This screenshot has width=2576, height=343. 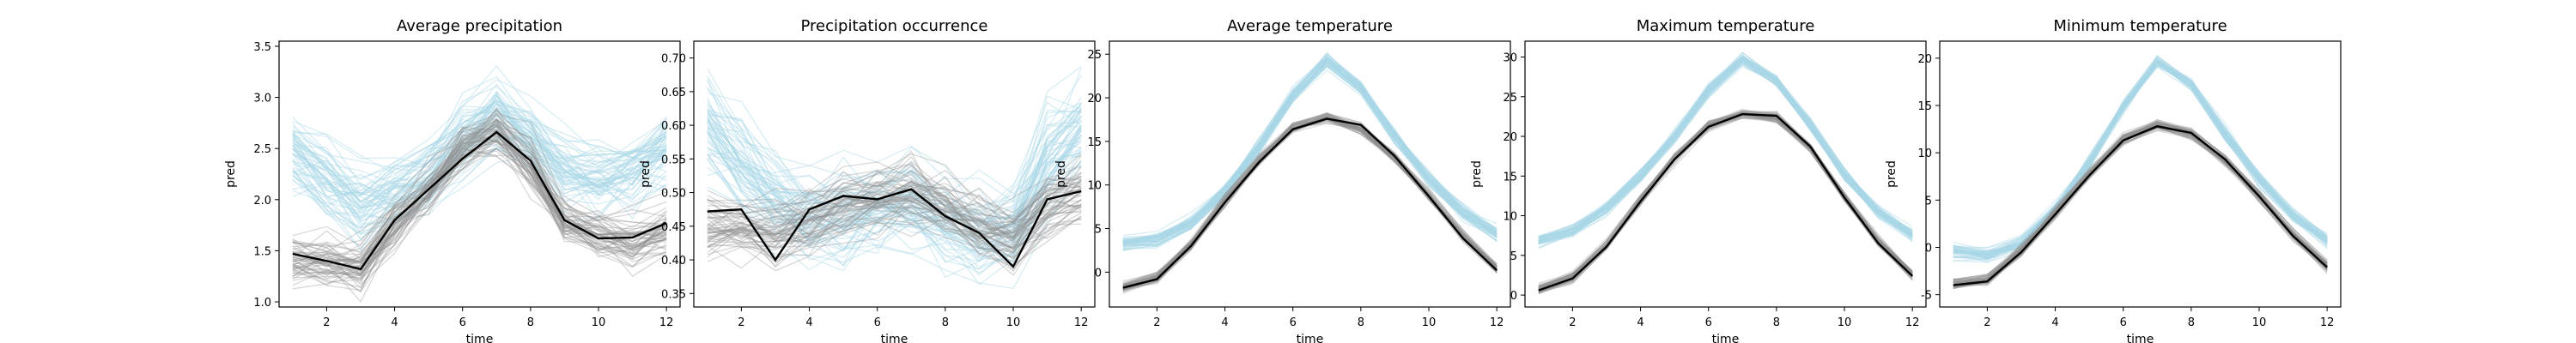 I want to click on chart-title: Average precipitation, so click(x=479, y=26).